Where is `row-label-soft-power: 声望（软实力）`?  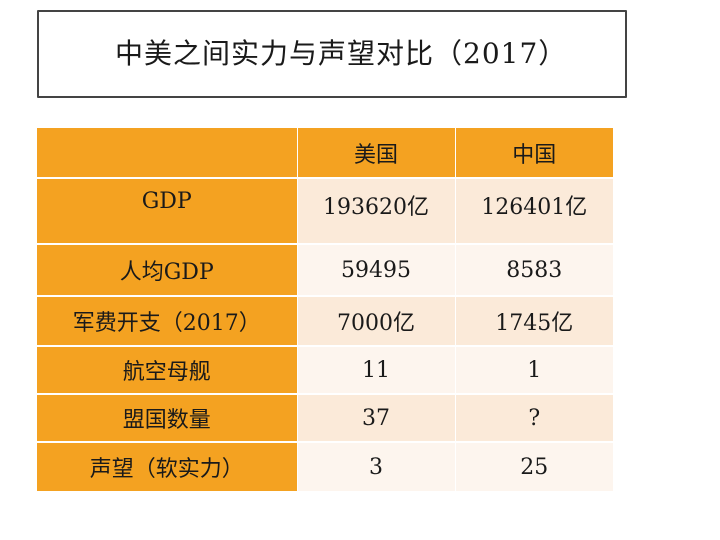
row-label-soft-power: 声望（软实力） is located at coordinates (167, 467).